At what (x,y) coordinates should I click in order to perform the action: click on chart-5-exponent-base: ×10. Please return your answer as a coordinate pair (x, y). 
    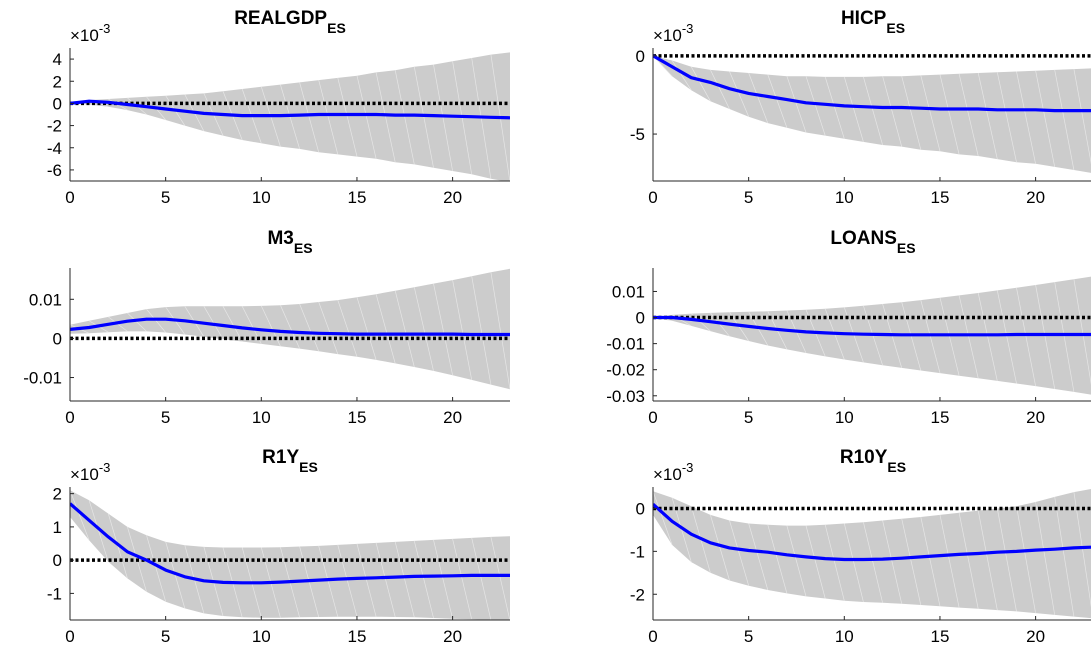
    Looking at the image, I should click on (667, 474).